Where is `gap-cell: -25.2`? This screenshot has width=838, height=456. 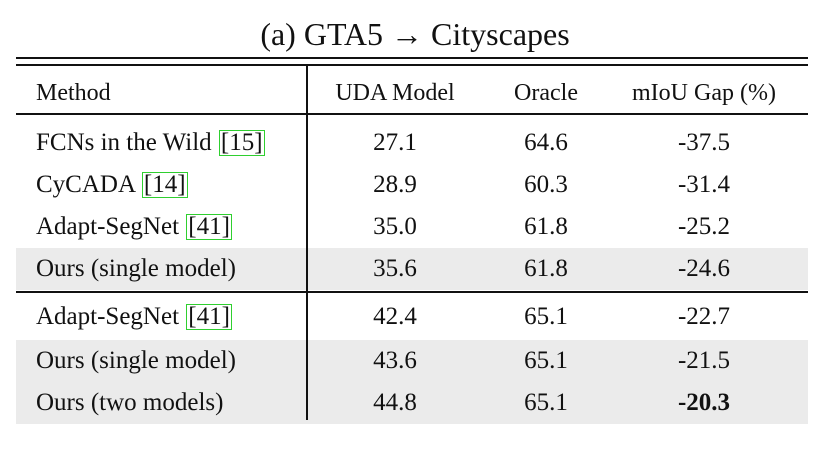 gap-cell: -25.2 is located at coordinates (704, 226).